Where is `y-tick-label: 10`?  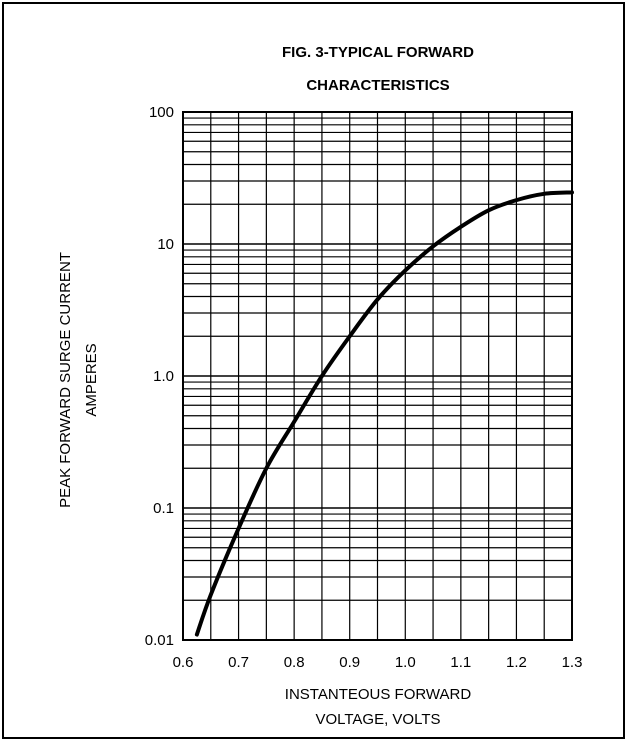
y-tick-label: 10 is located at coordinates (165, 244).